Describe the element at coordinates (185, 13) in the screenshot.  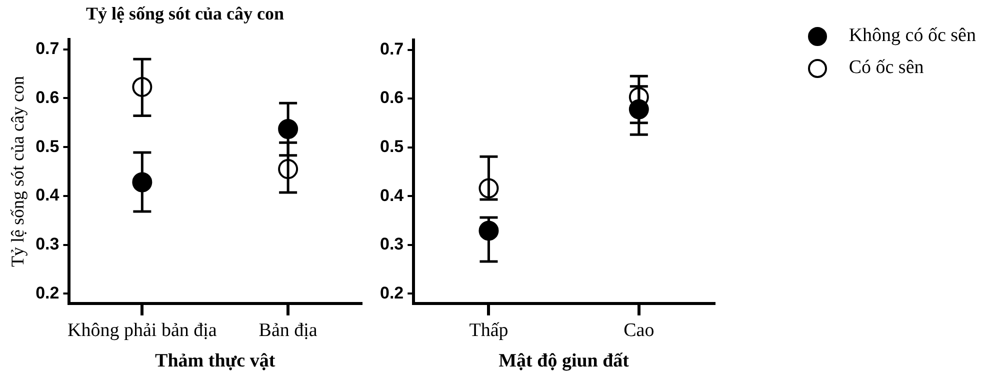
I see `chart-title: Tỷ lệ sống sót của cây con` at that location.